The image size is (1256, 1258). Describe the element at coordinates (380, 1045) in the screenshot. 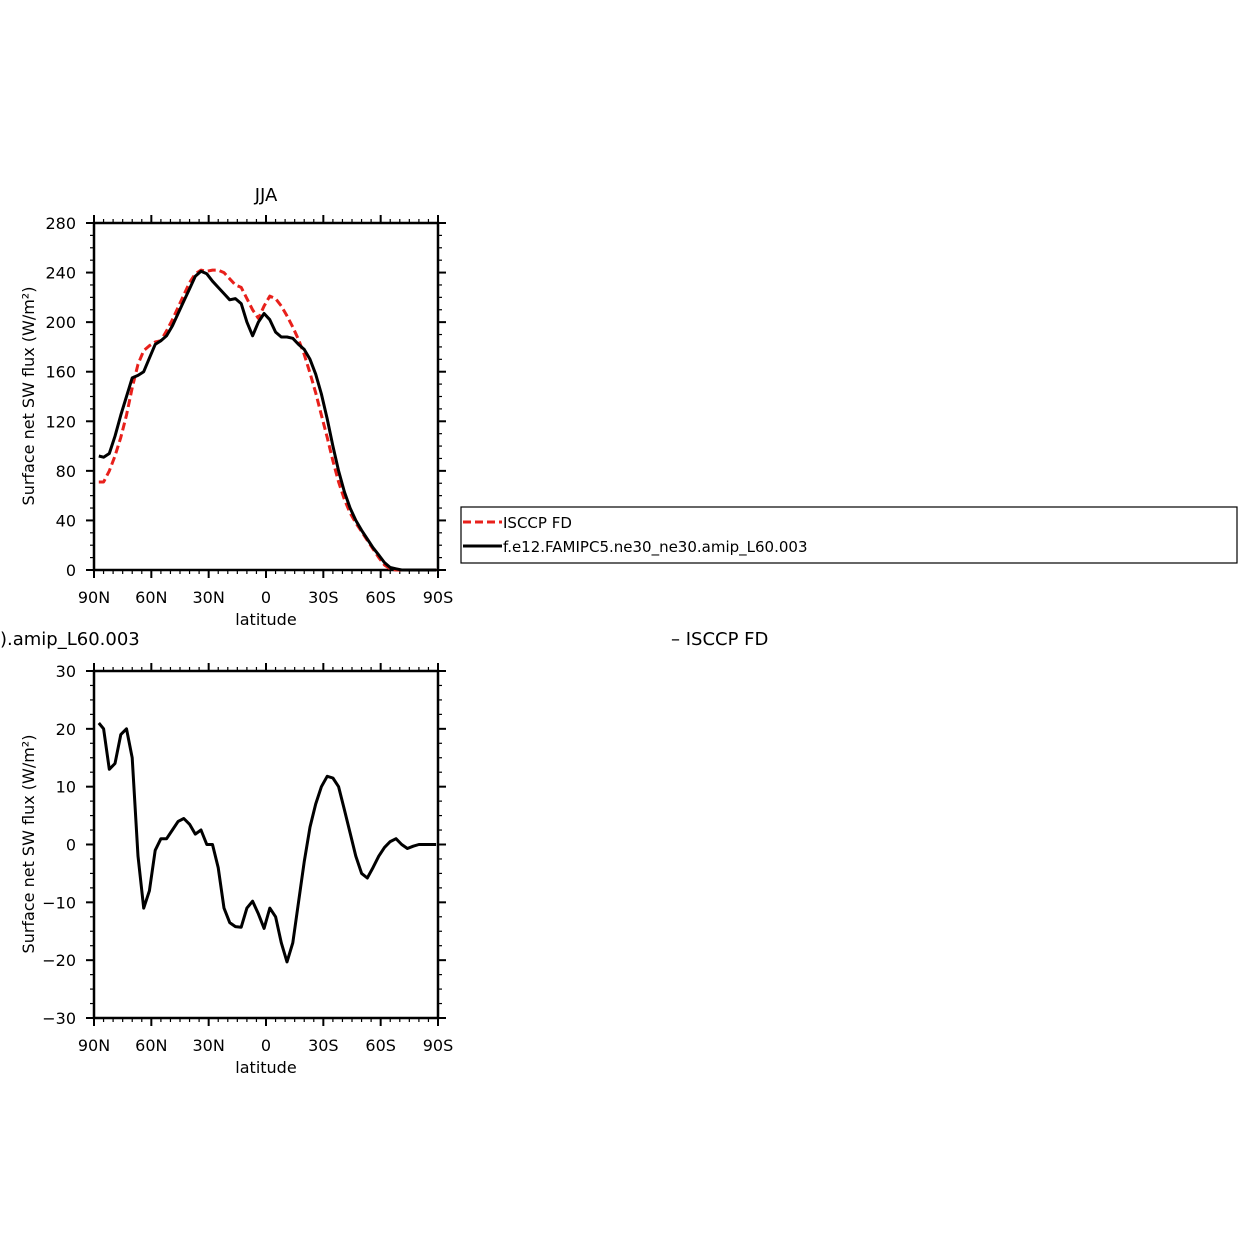

I see `bottom-x-tick-label: 60S` at that location.